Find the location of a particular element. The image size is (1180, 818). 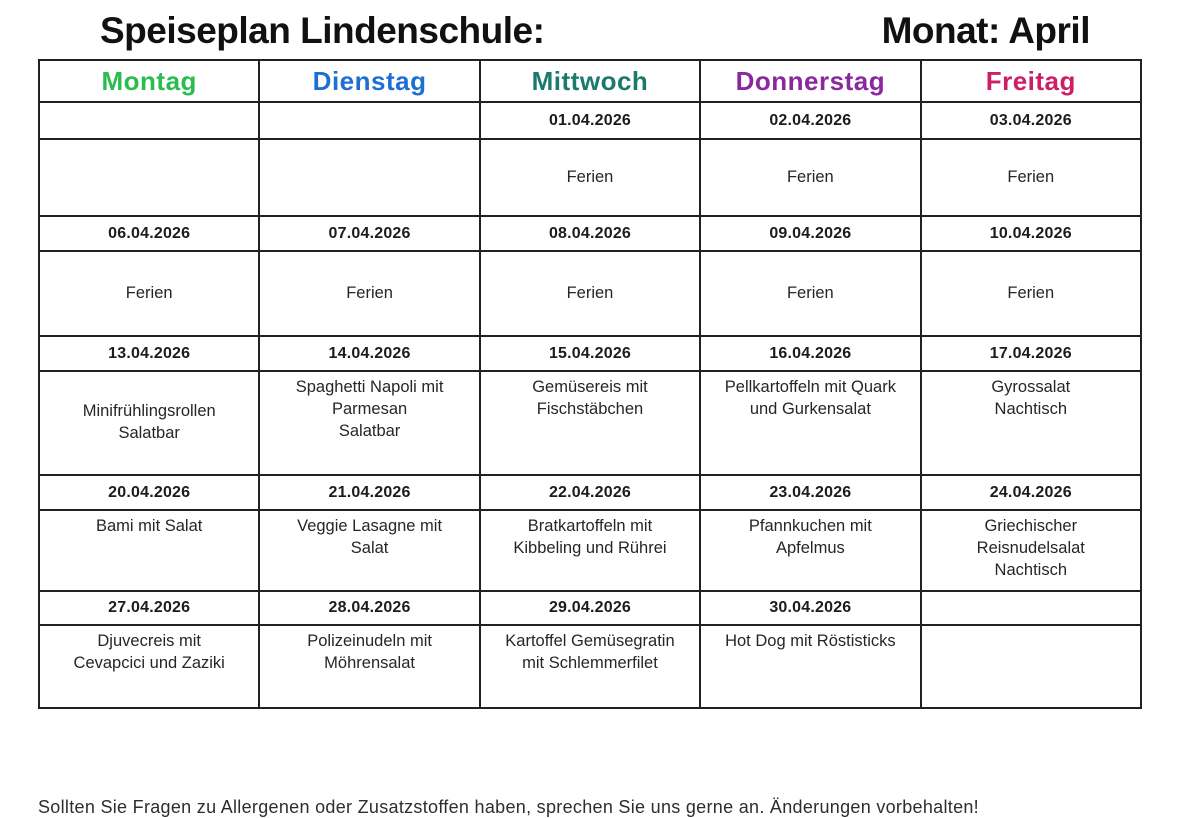

day-header-donnerstag: Donnerstag is located at coordinates (810, 81).